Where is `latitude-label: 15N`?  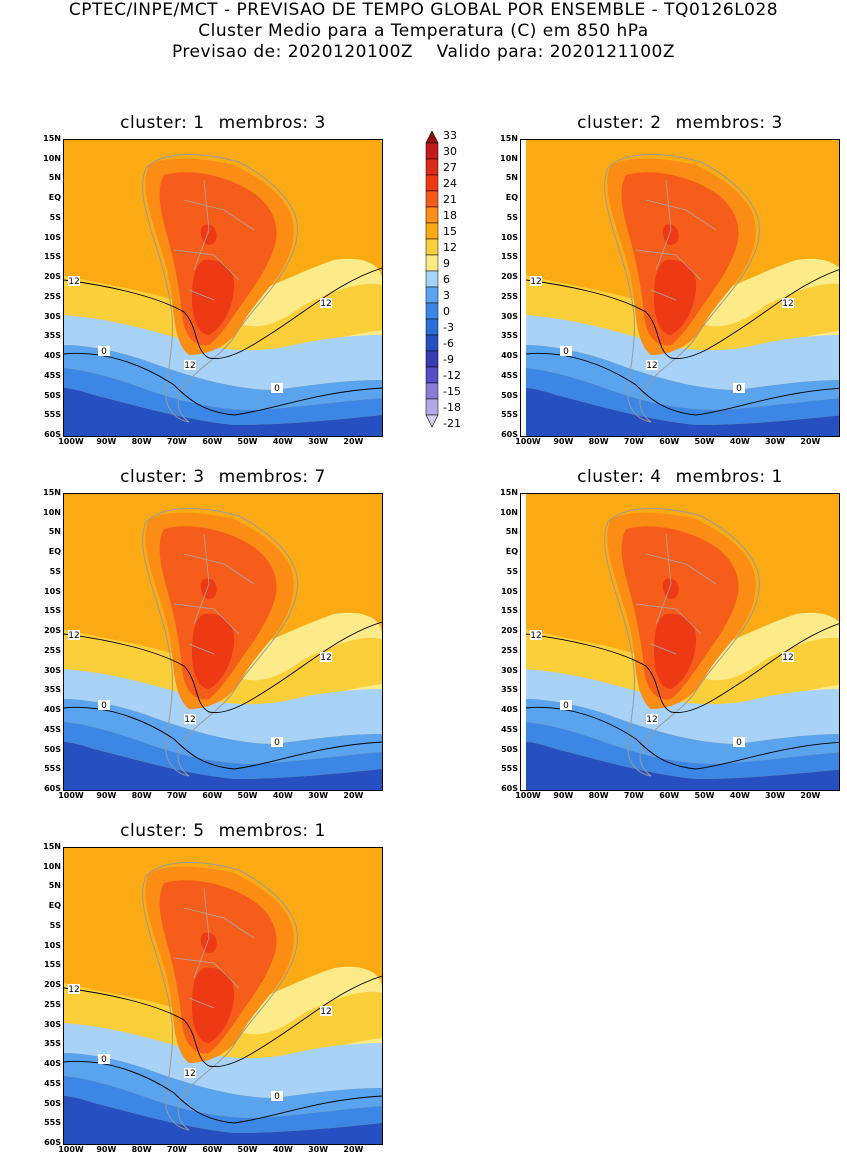 latitude-label: 15N is located at coordinates (509, 138).